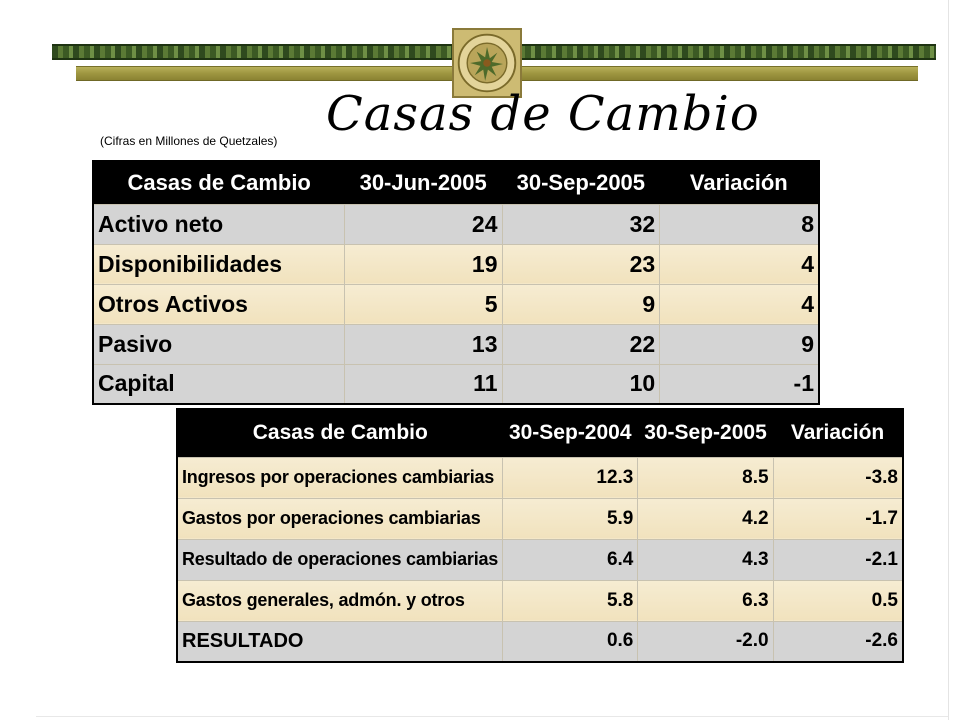  Describe the element at coordinates (838, 477) in the screenshot. I see `cell-value: -3.8` at that location.